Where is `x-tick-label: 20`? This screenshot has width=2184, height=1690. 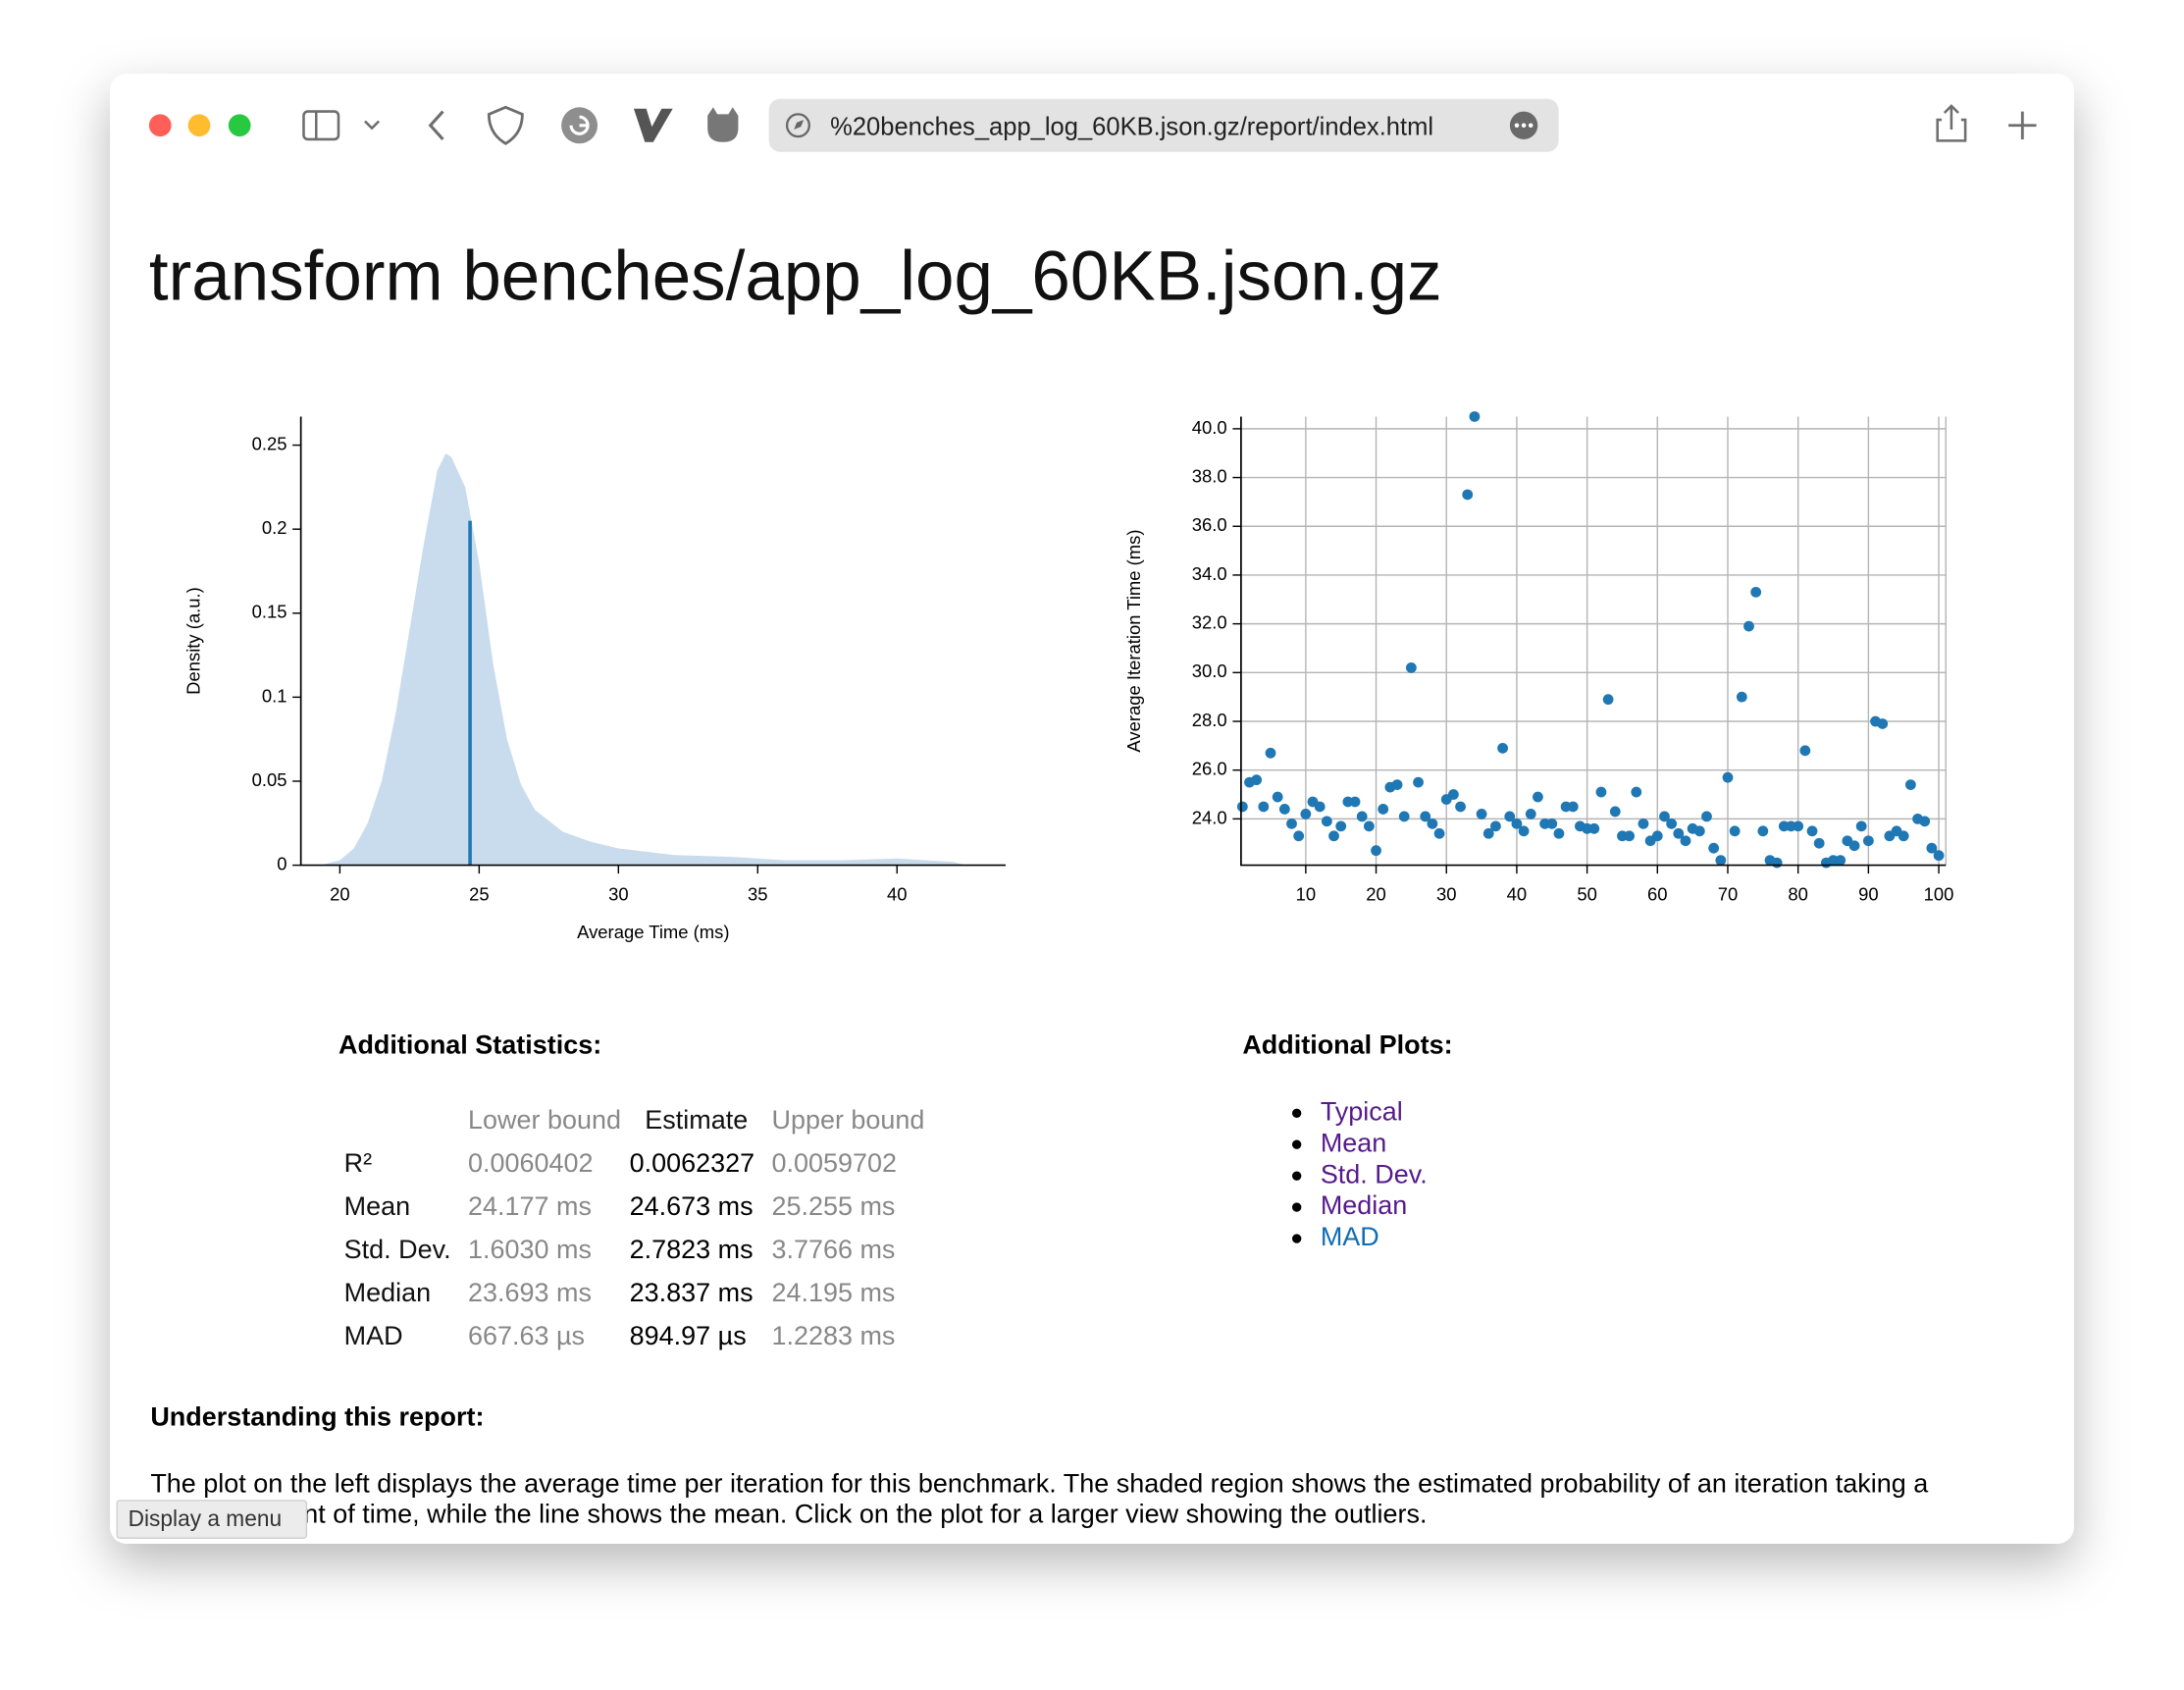
x-tick-label: 20 is located at coordinates (340, 894).